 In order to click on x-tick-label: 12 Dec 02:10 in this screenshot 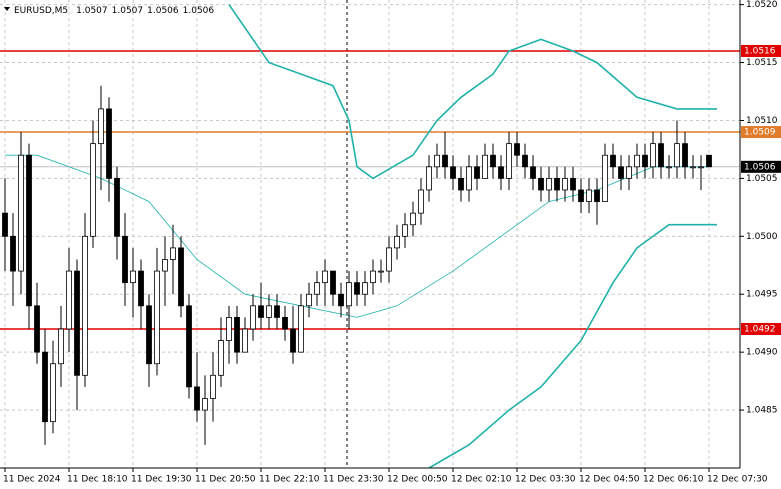, I will do `click(481, 480)`.